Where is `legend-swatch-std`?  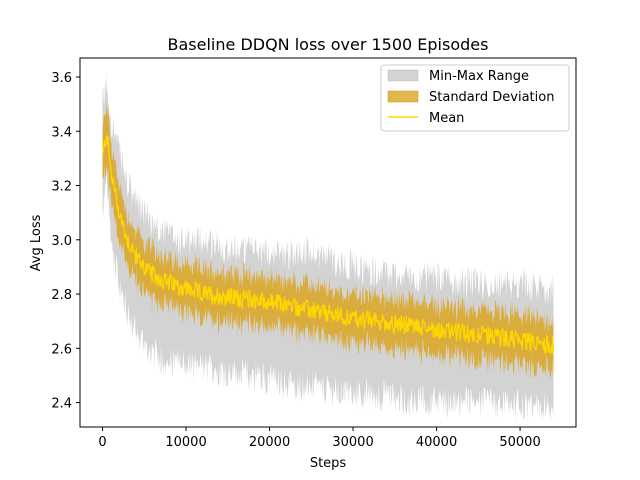
legend-swatch-std is located at coordinates (403, 96).